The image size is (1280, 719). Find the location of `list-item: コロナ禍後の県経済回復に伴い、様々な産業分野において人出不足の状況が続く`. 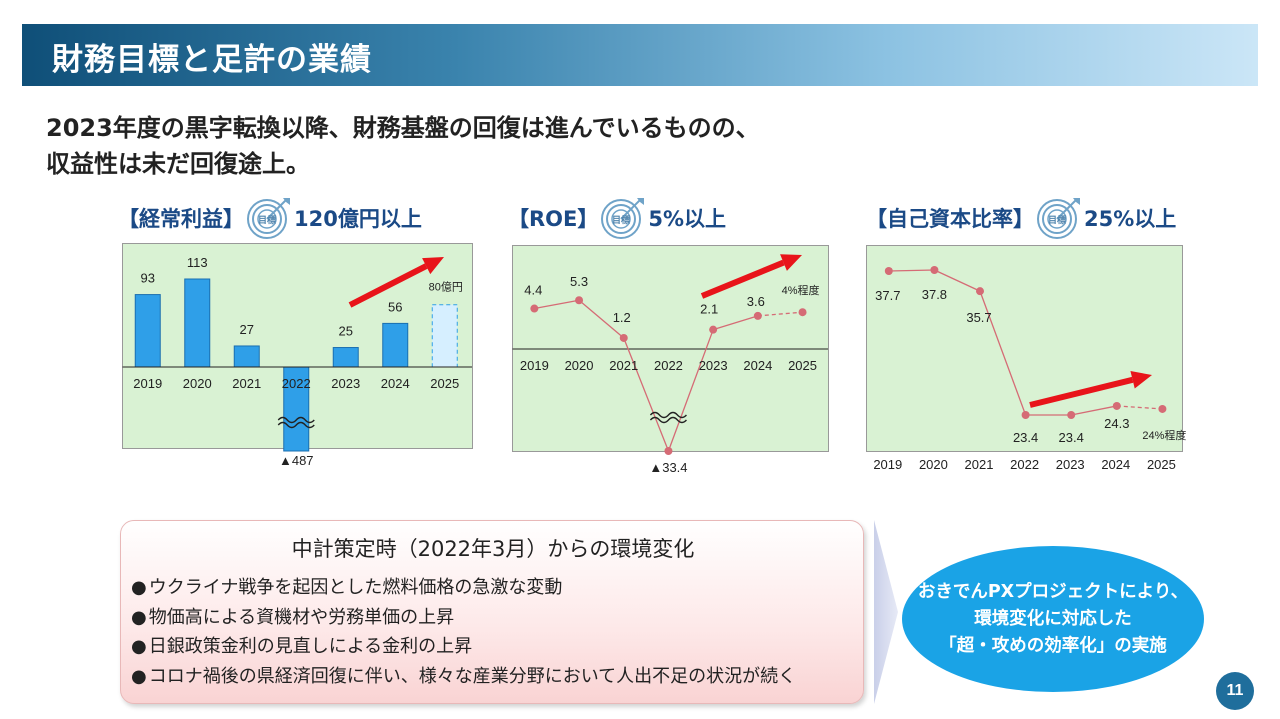

list-item: コロナ禍後の県経済回復に伴い、様々な産業分野において人出不足の状況が続く is located at coordinates (463, 677).